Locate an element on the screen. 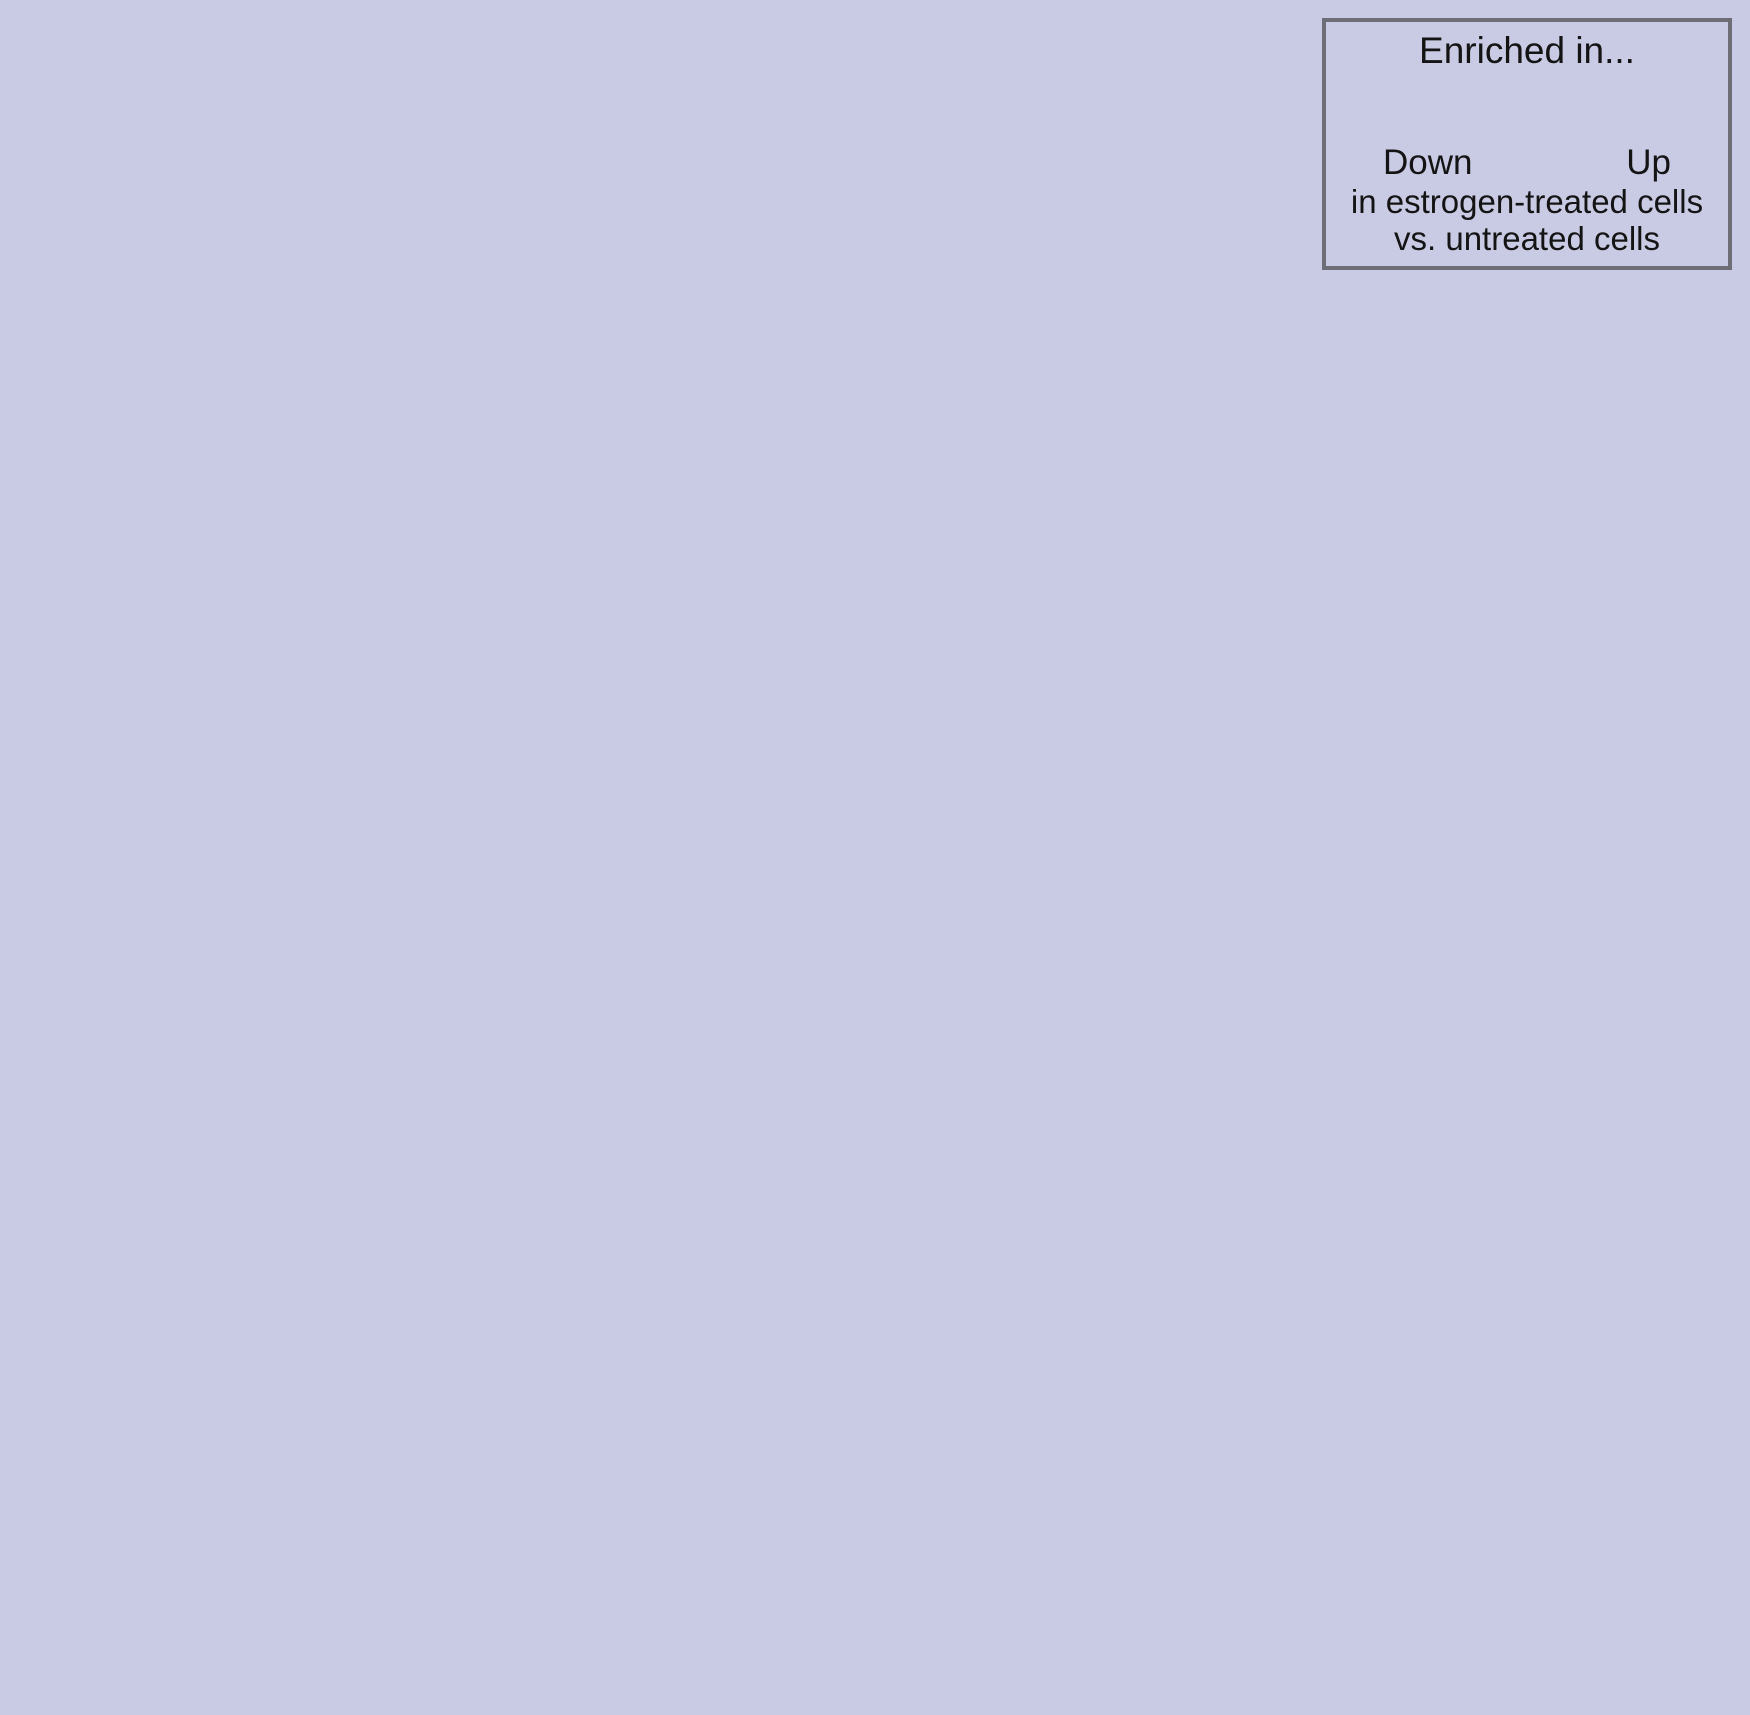  legend-up-label: Up is located at coordinates (1648, 162).